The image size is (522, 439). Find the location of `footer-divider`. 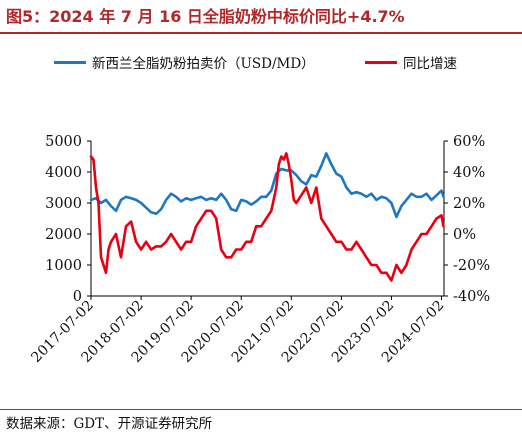

footer-divider is located at coordinates (261, 409).